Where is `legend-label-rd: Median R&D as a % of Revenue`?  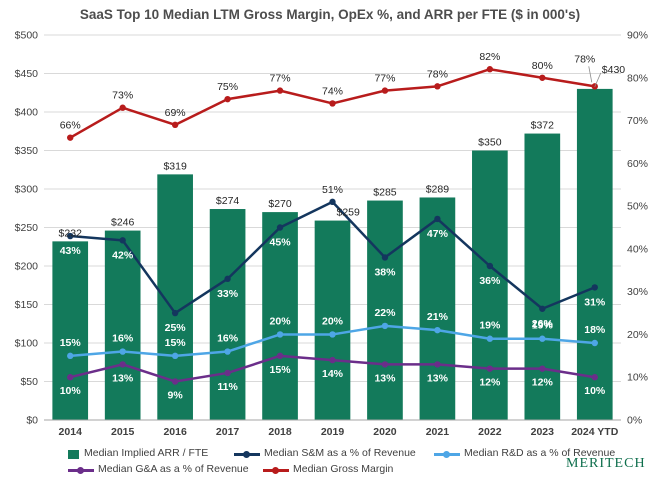 legend-label-rd: Median R&D as a % of Revenue is located at coordinates (540, 453).